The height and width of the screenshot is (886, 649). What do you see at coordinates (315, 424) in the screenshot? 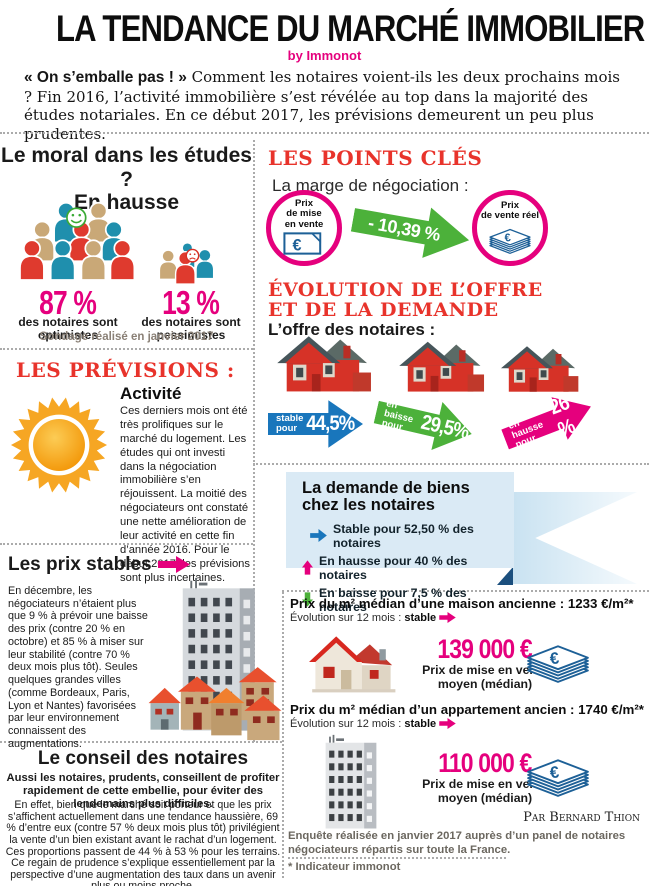
I see `offer-arrow-stable: stable pour 44,5%` at bounding box center [315, 424].